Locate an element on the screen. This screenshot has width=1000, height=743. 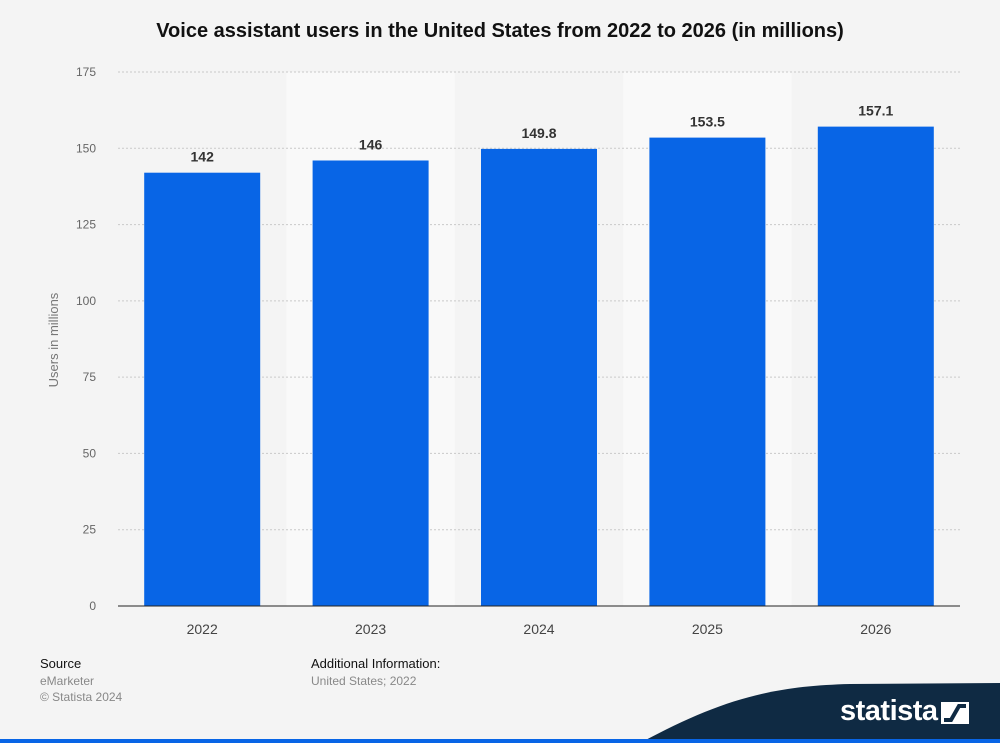
y-tick-label: 175 is located at coordinates (86, 72).